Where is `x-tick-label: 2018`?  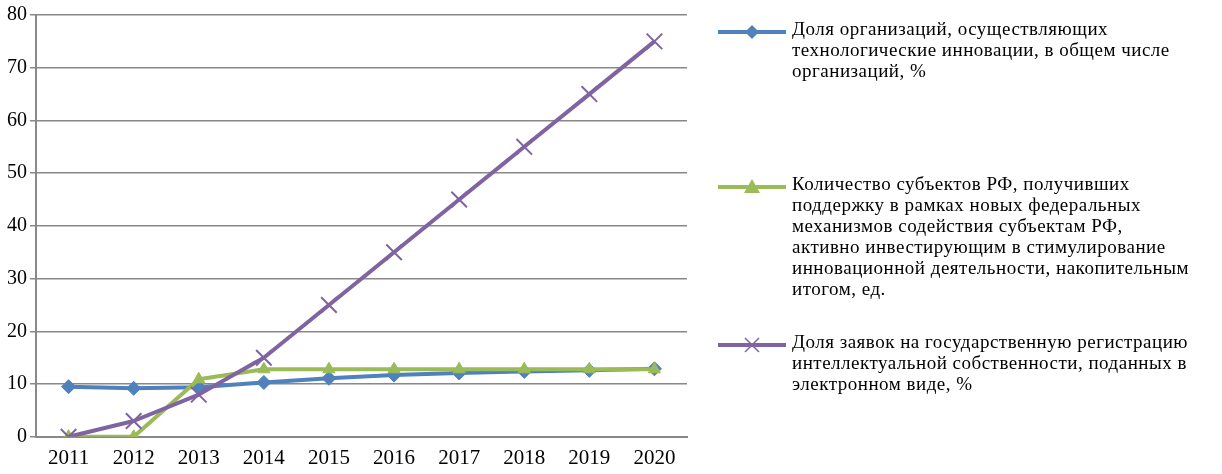
x-tick-label: 2018 is located at coordinates (524, 456).